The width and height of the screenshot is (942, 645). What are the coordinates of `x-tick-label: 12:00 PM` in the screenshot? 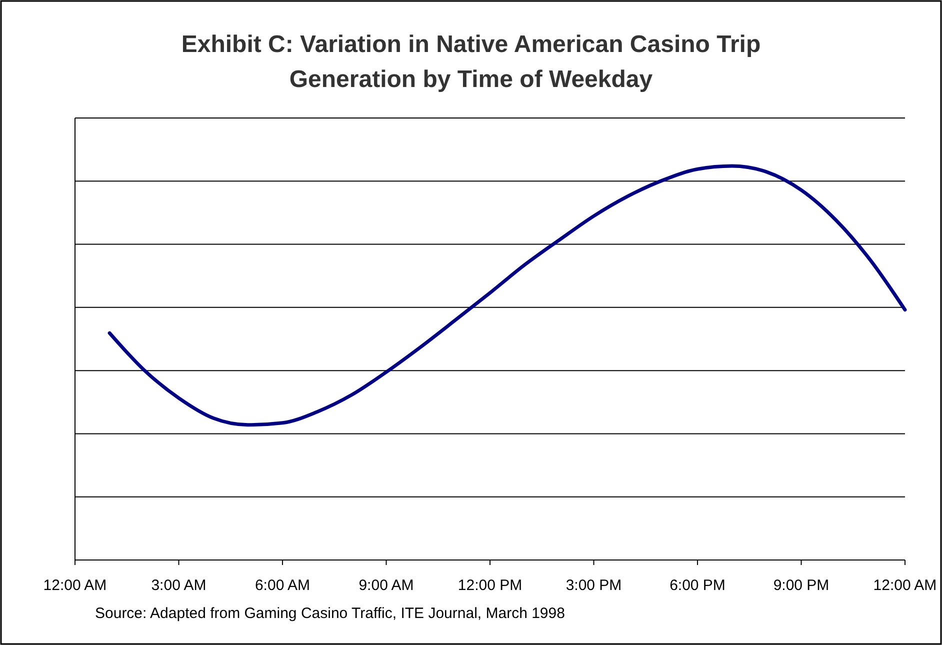 It's located at (490, 585).